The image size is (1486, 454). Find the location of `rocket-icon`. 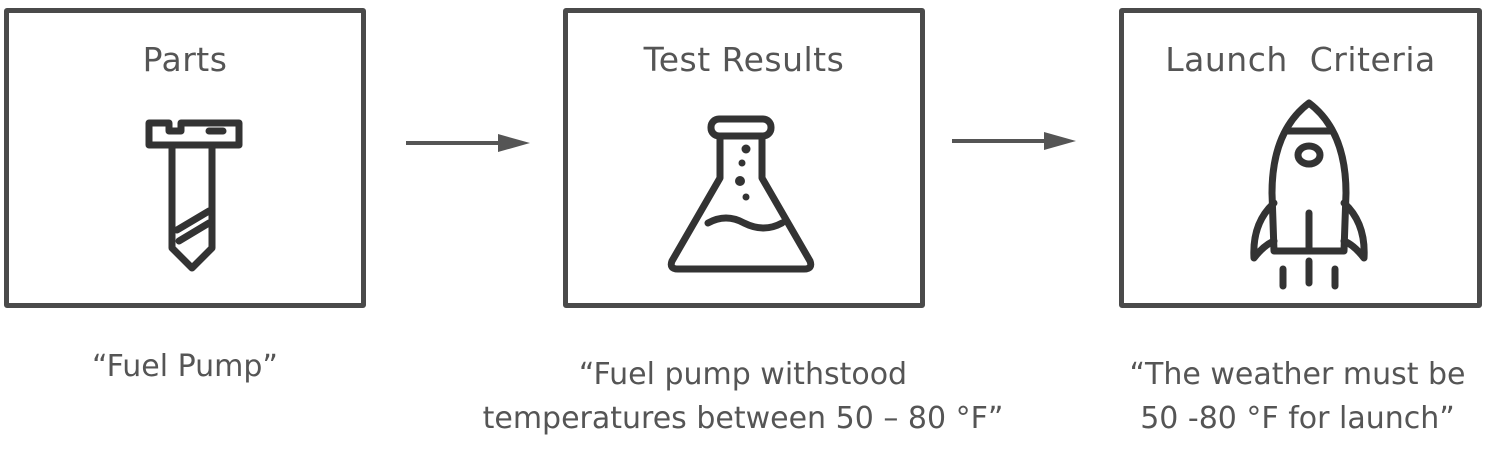

rocket-icon is located at coordinates (1309, 194).